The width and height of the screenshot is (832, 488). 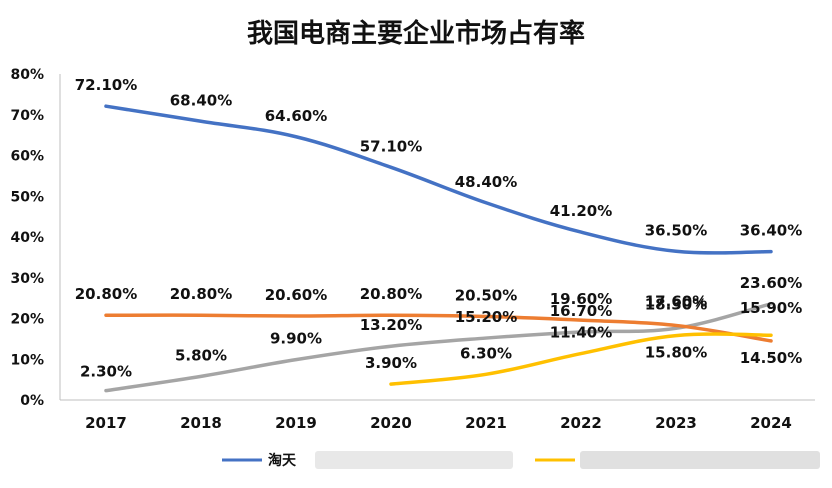 What do you see at coordinates (771, 231) in the screenshot?
I see `data-label: 36.40%` at bounding box center [771, 231].